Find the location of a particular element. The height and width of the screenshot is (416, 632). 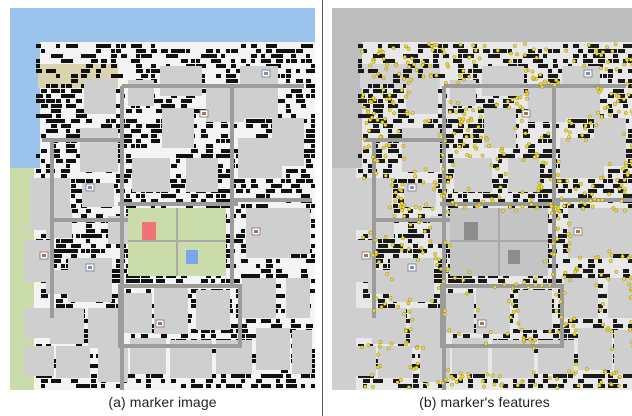

feat-water-top is located at coordinates (482, 25).